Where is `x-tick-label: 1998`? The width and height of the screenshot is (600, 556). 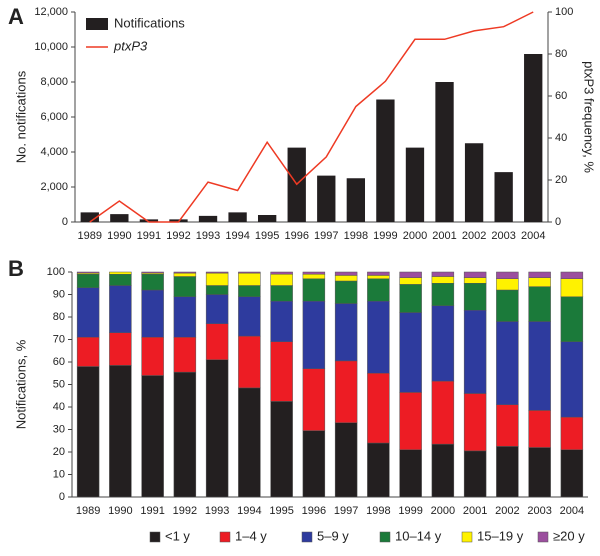
x-tick-label: 1998 is located at coordinates (356, 236).